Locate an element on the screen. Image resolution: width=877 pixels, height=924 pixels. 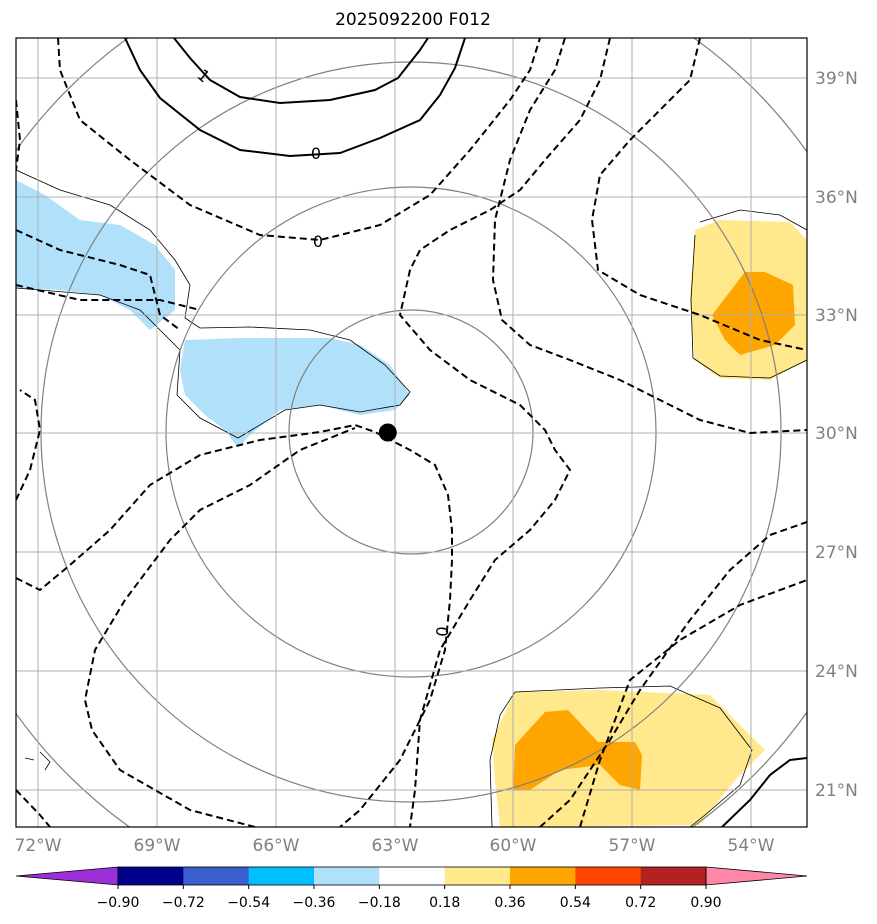
lon-label: 72°W is located at coordinates (38, 846).